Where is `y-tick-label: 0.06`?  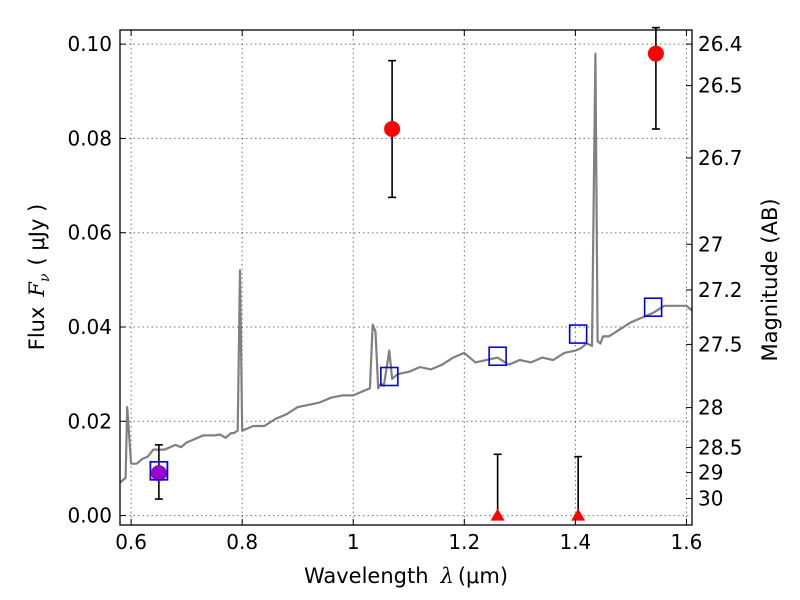 y-tick-label: 0.06 is located at coordinates (89, 233).